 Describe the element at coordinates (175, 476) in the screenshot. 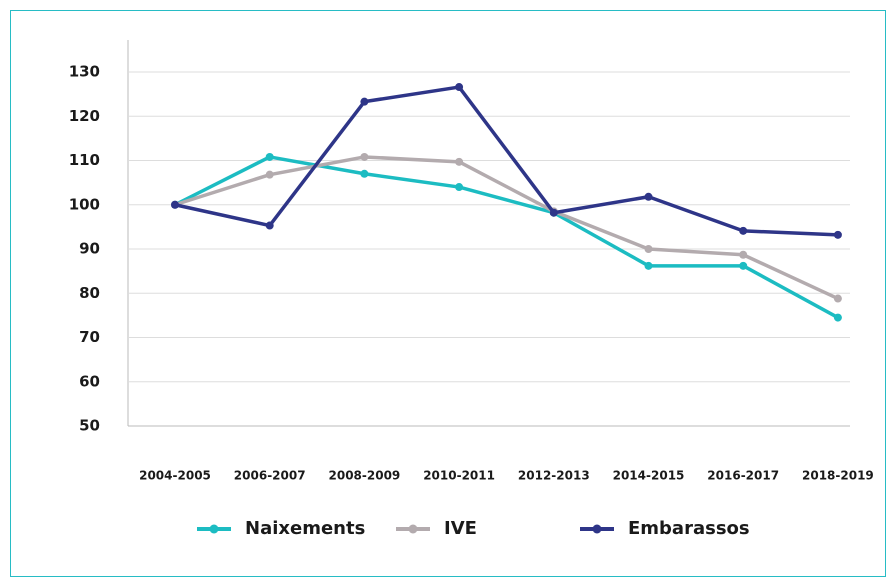

I see `x-tick-label: 2004-2005` at that location.